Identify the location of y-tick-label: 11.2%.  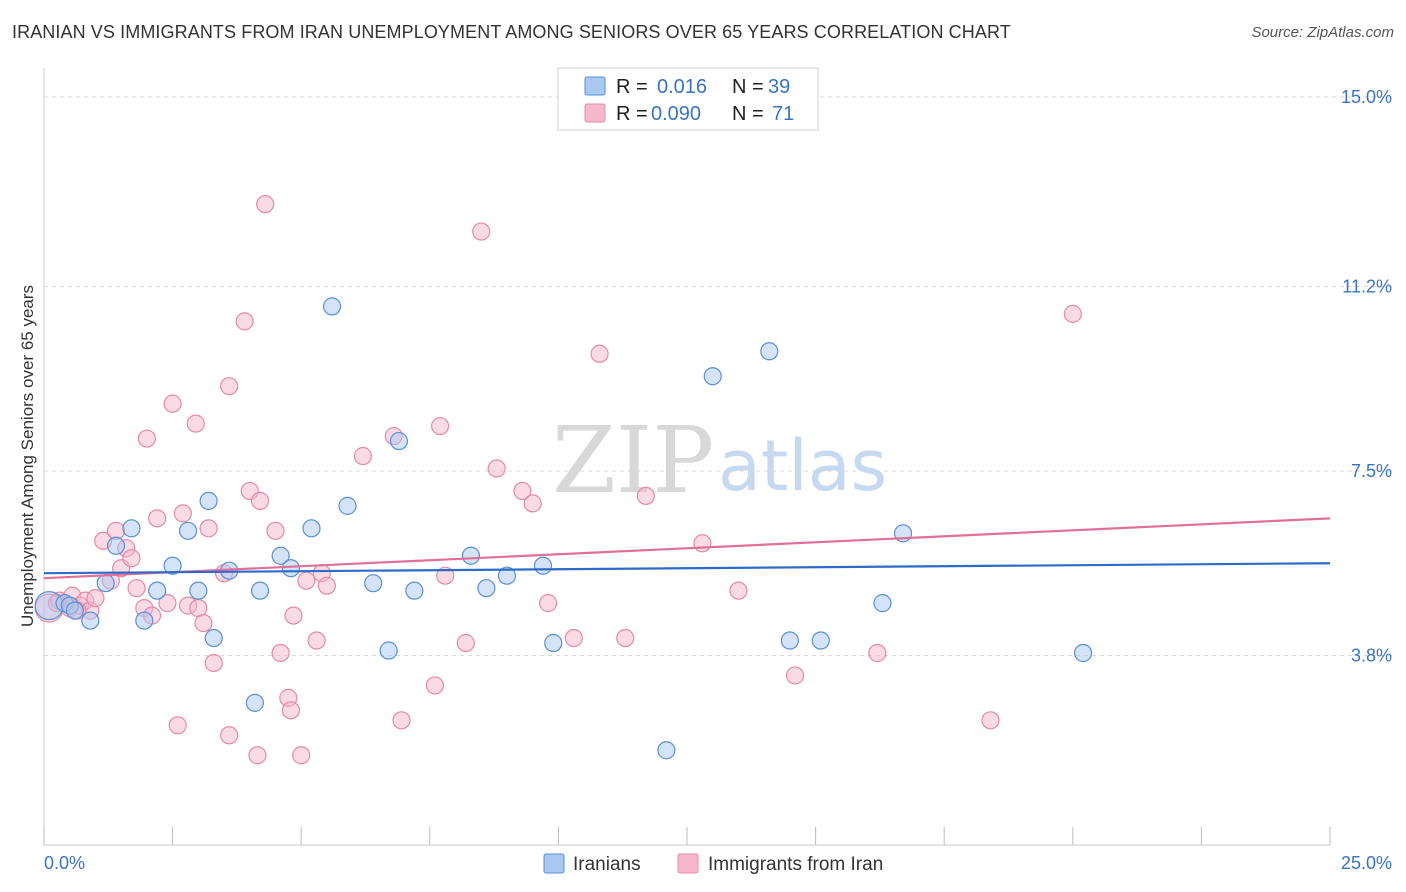
(1367, 286).